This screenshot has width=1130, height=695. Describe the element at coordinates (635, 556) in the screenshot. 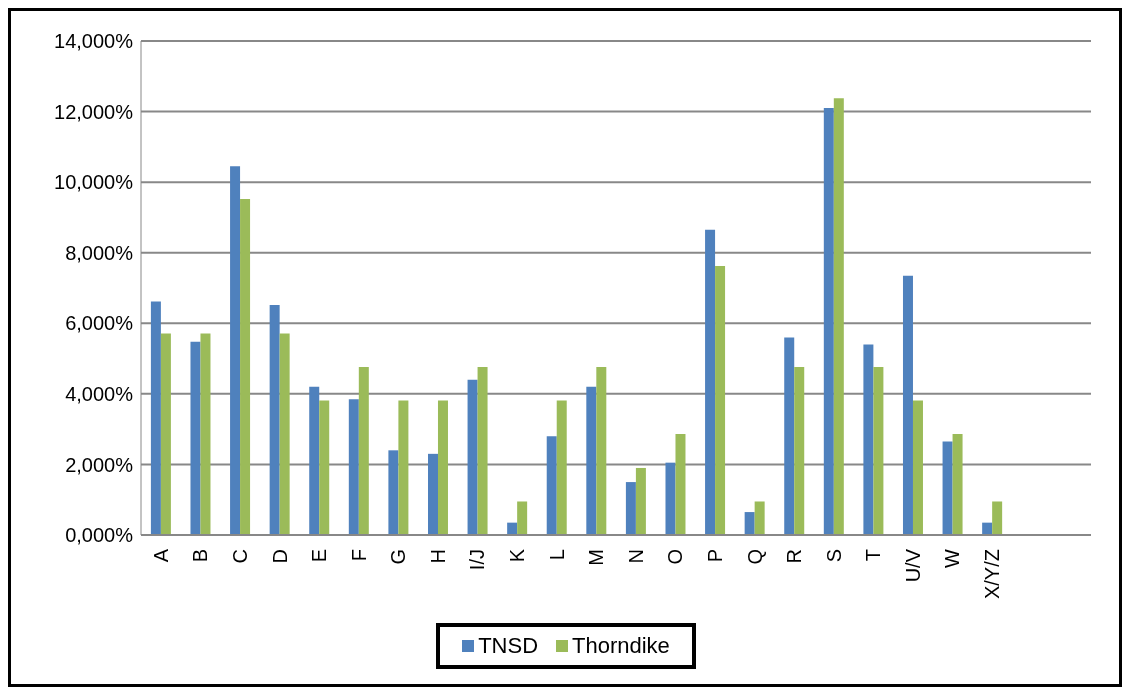

I see `x-tick-label: N` at that location.